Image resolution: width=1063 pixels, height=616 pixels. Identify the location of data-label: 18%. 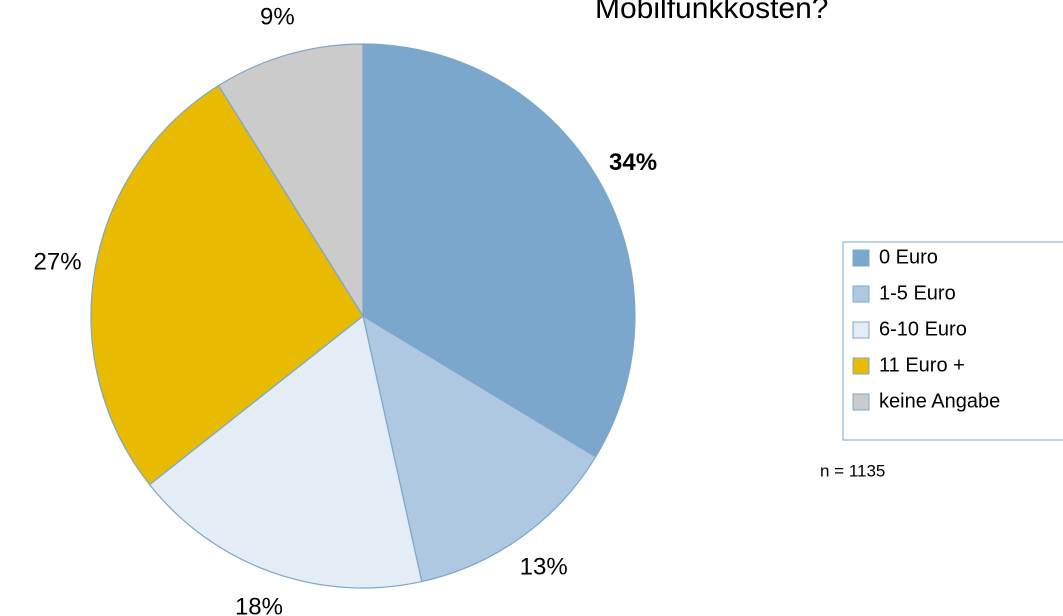
(259, 604).